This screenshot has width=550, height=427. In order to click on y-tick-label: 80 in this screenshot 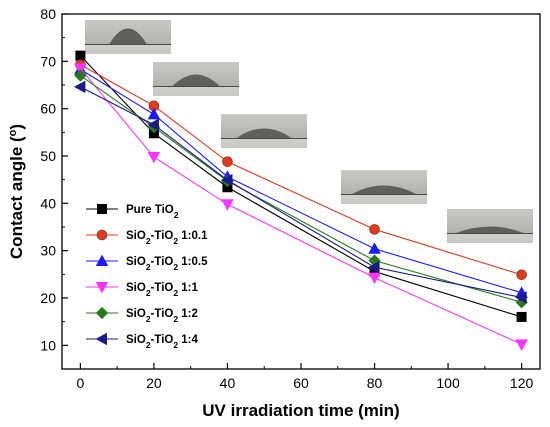, I will do `click(48, 14)`.